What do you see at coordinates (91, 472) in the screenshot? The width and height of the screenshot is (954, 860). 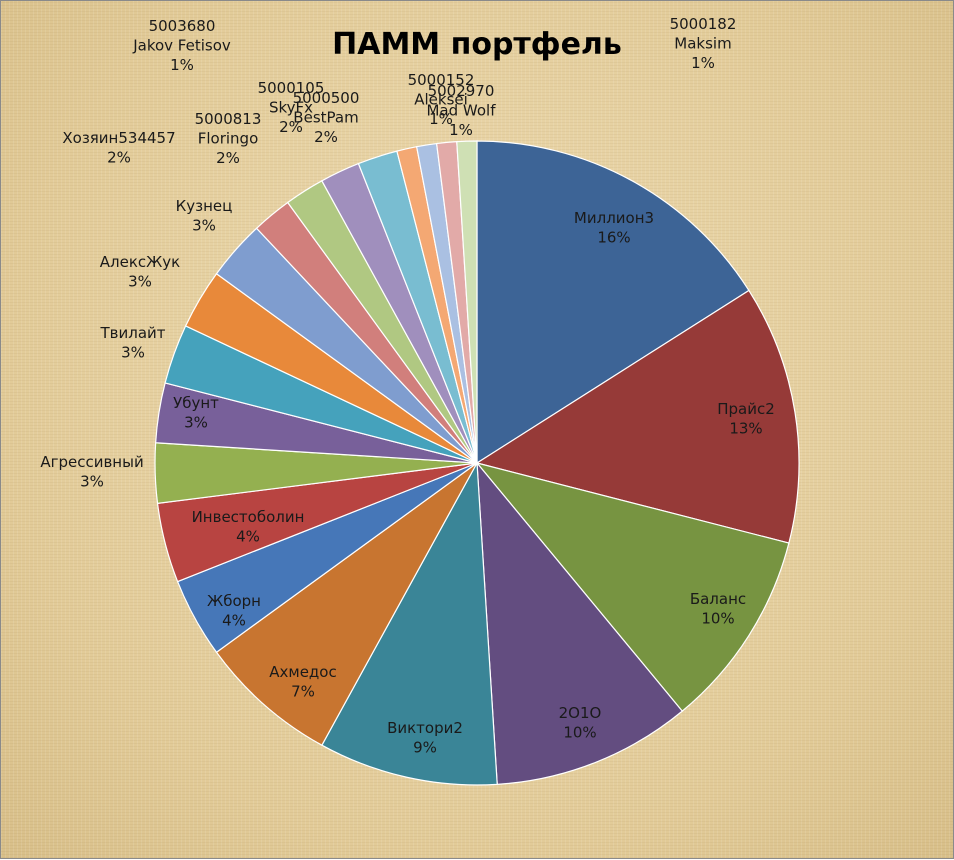 I see `slice-label-9: Агрессивный 3%` at bounding box center [91, 472].